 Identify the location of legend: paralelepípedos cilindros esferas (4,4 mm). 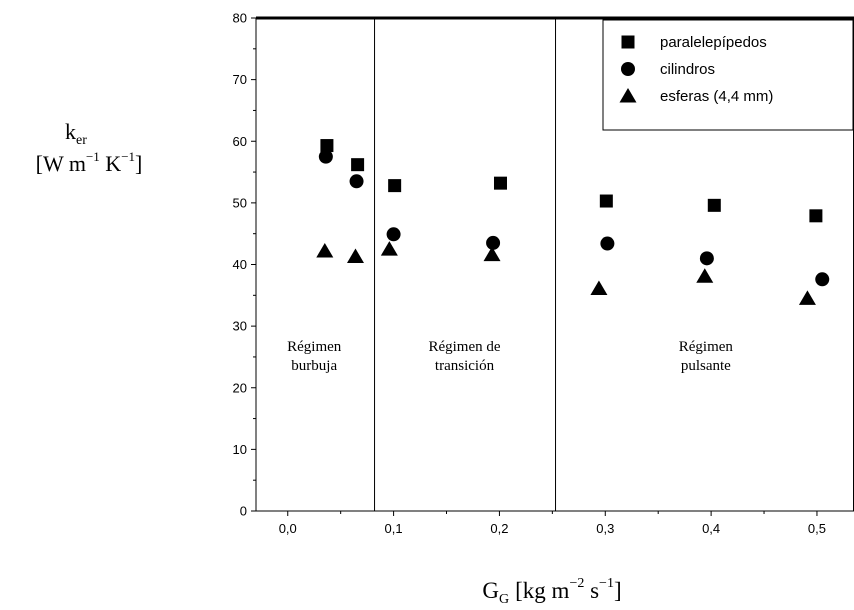
(728, 75).